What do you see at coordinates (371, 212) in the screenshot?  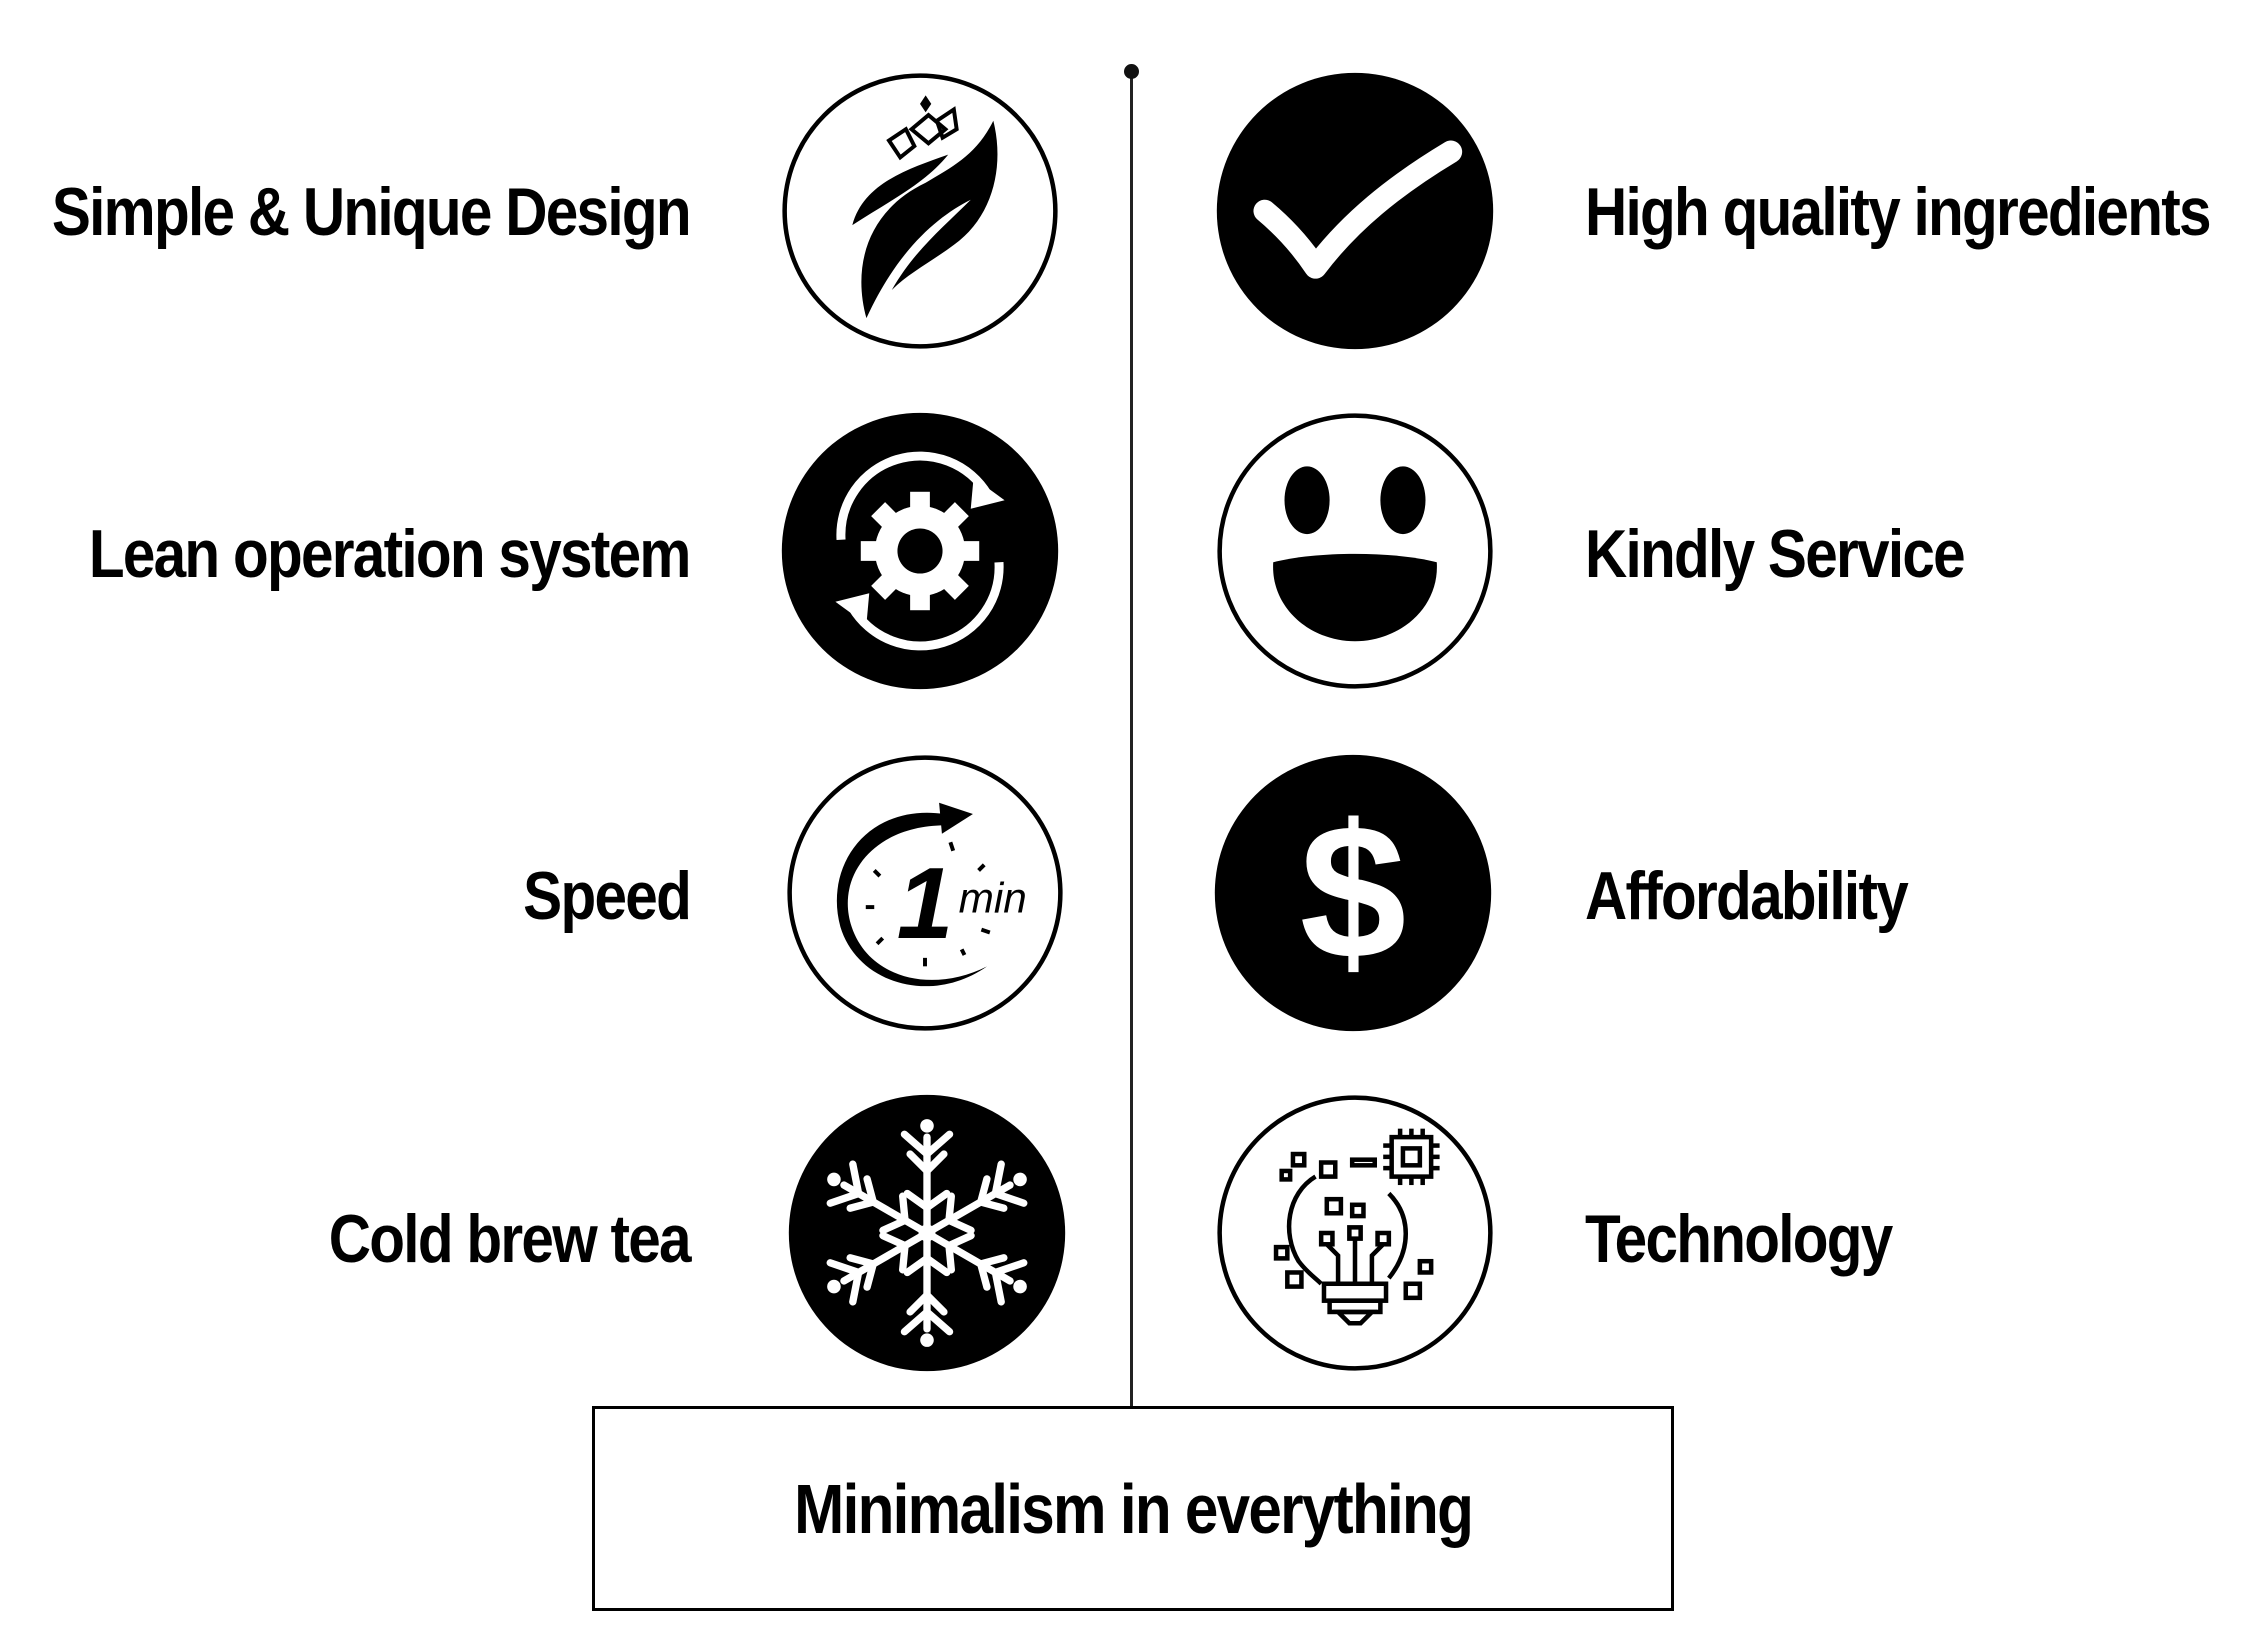 I see `left-label-design: Simple & Unique Design` at bounding box center [371, 212].